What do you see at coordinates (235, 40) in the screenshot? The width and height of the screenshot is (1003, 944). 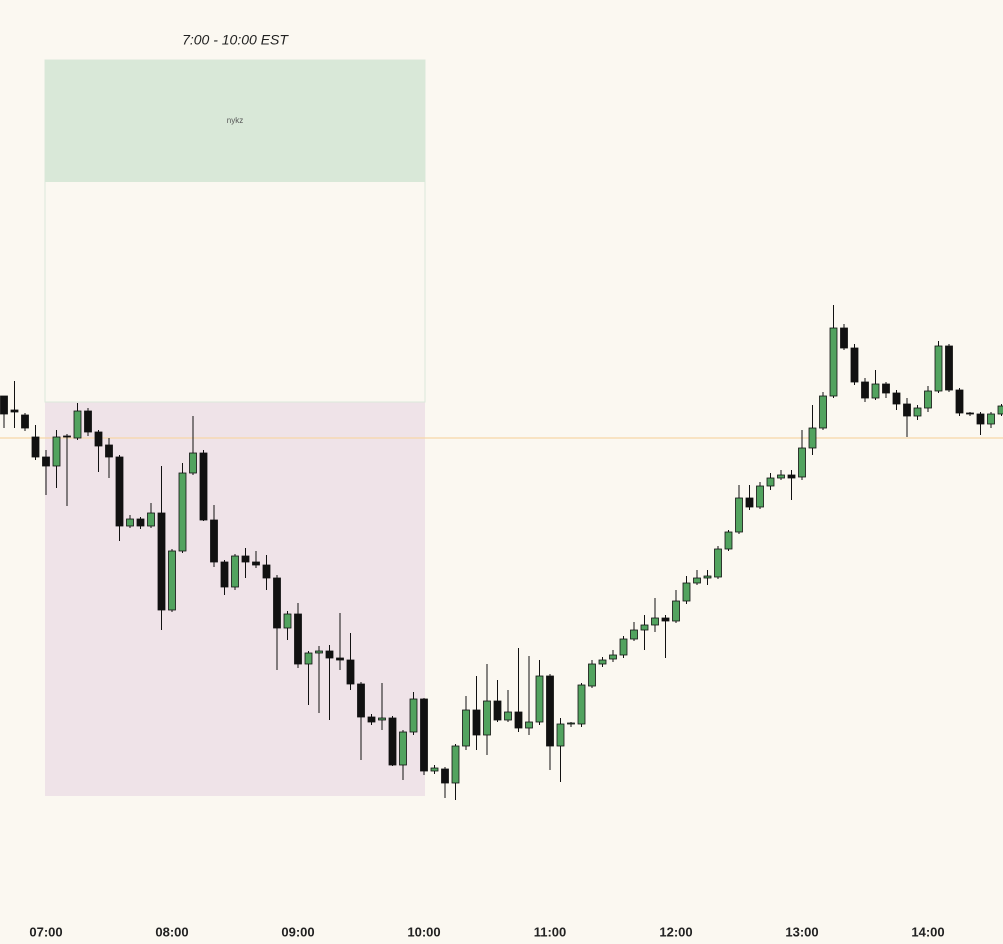 I see `session-title: 7:00 - 10:00 EST` at bounding box center [235, 40].